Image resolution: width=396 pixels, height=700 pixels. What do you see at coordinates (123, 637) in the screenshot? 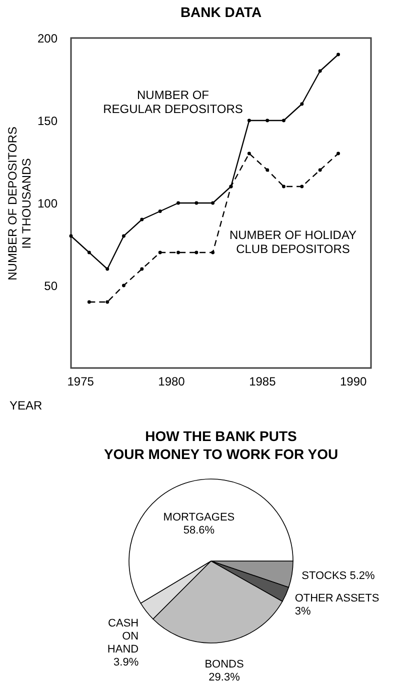
I see `slice-label: CASH ON HAND` at bounding box center [123, 637].